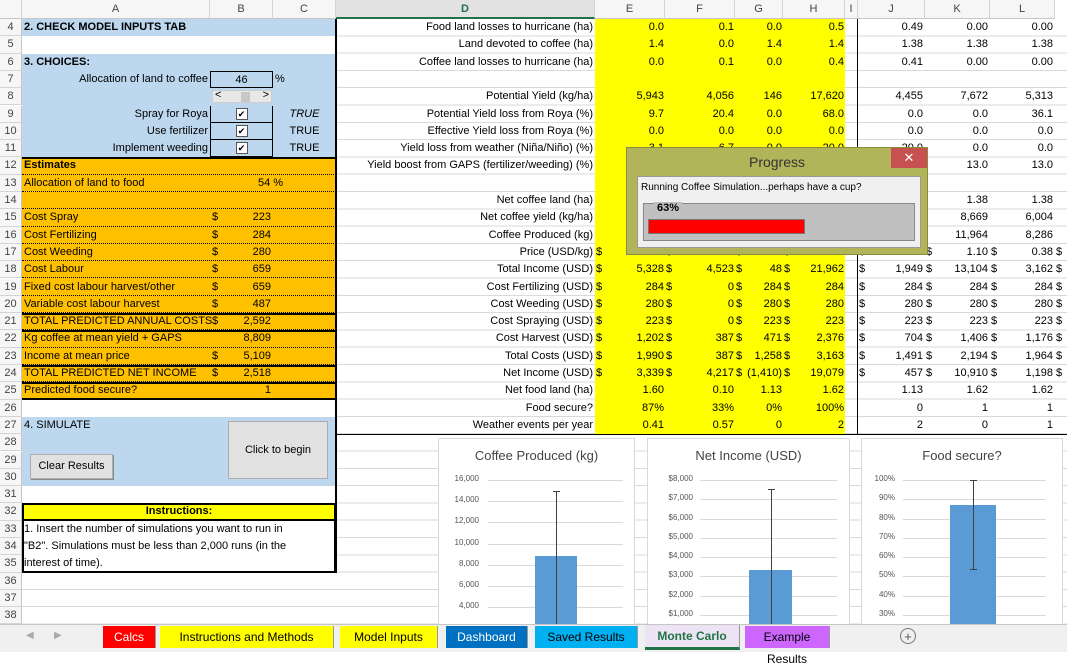 This screenshot has height=670, width=1067. Describe the element at coordinates (11, 598) in the screenshot. I see `row-header: 37` at that location.